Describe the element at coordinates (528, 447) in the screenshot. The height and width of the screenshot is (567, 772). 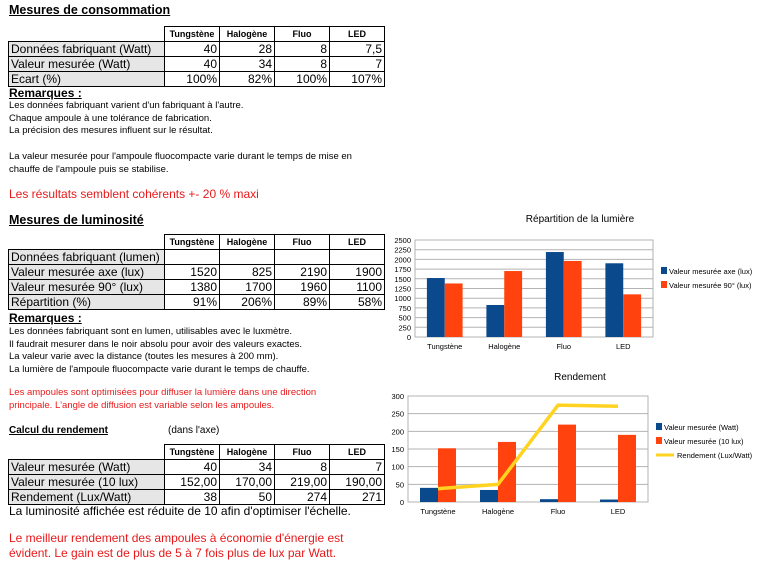
I see `series-line` at that location.